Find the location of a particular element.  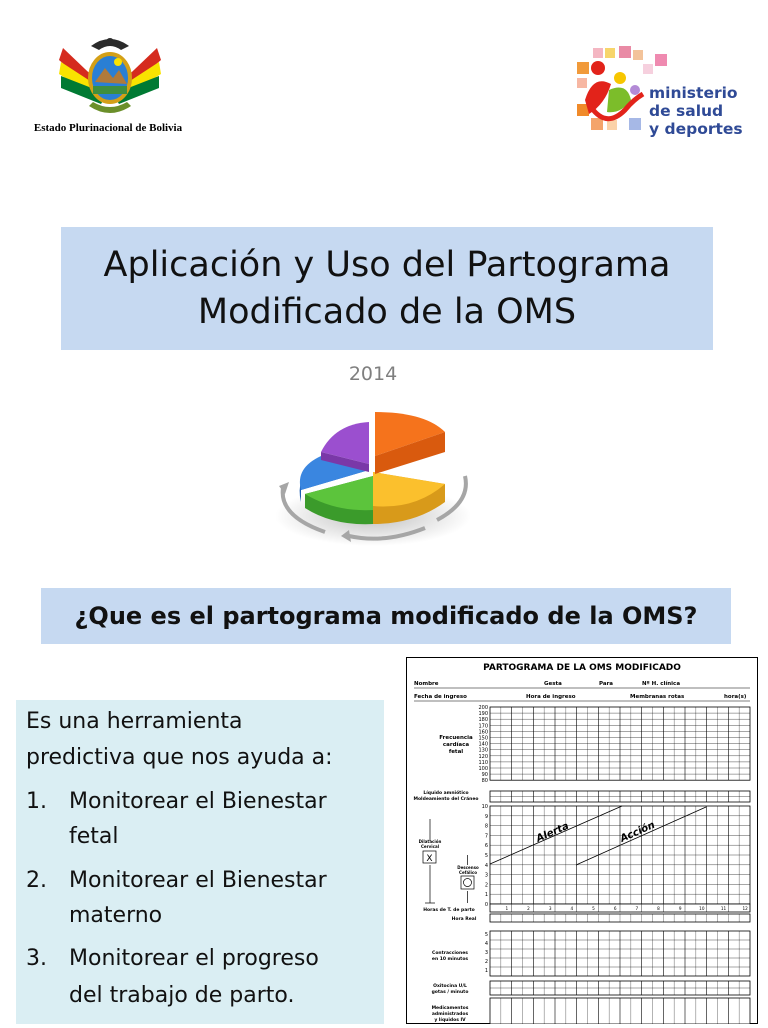

slide-year: 2014 is located at coordinates (373, 374).